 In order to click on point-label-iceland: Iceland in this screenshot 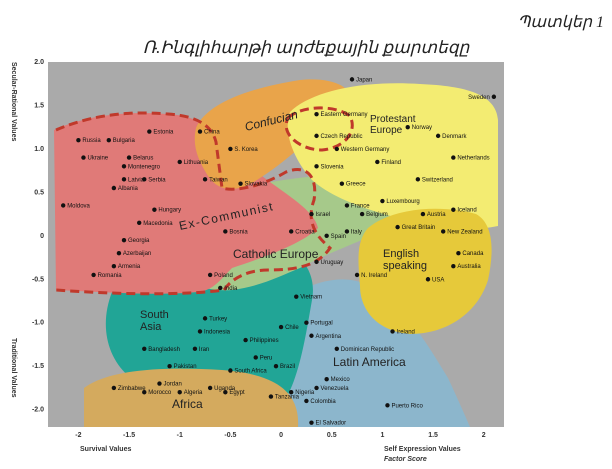, I will do `click(466, 211)`.